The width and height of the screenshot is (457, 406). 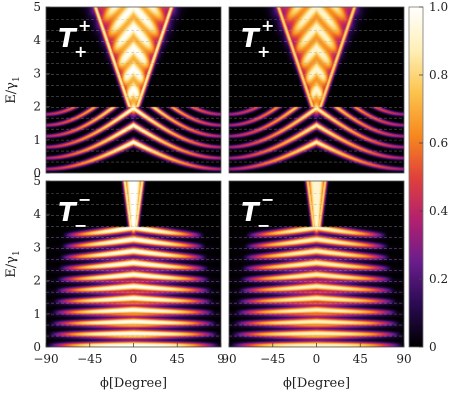 What do you see at coordinates (433, 347) in the screenshot?
I see `colorbar-tick-label: 0` at bounding box center [433, 347].